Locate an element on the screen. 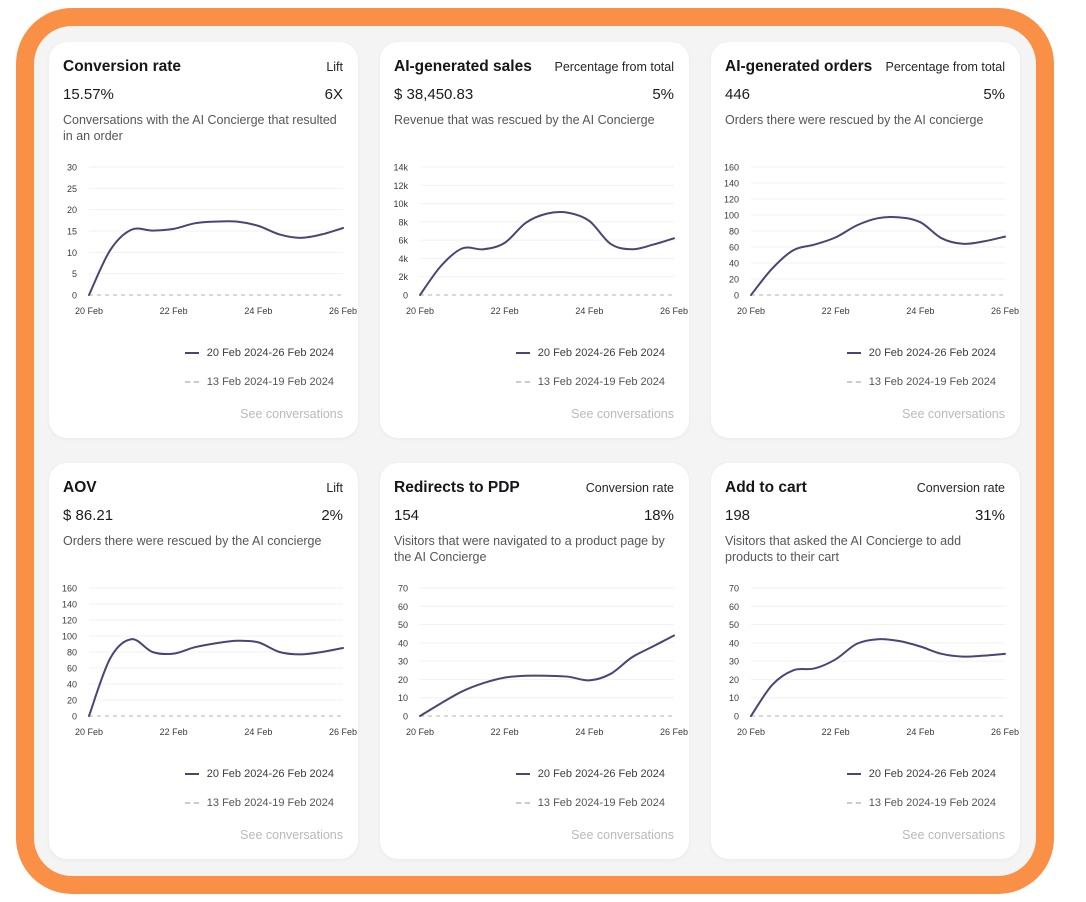 This screenshot has height=902, width=1086. y-tick-label: 8k is located at coordinates (403, 222).